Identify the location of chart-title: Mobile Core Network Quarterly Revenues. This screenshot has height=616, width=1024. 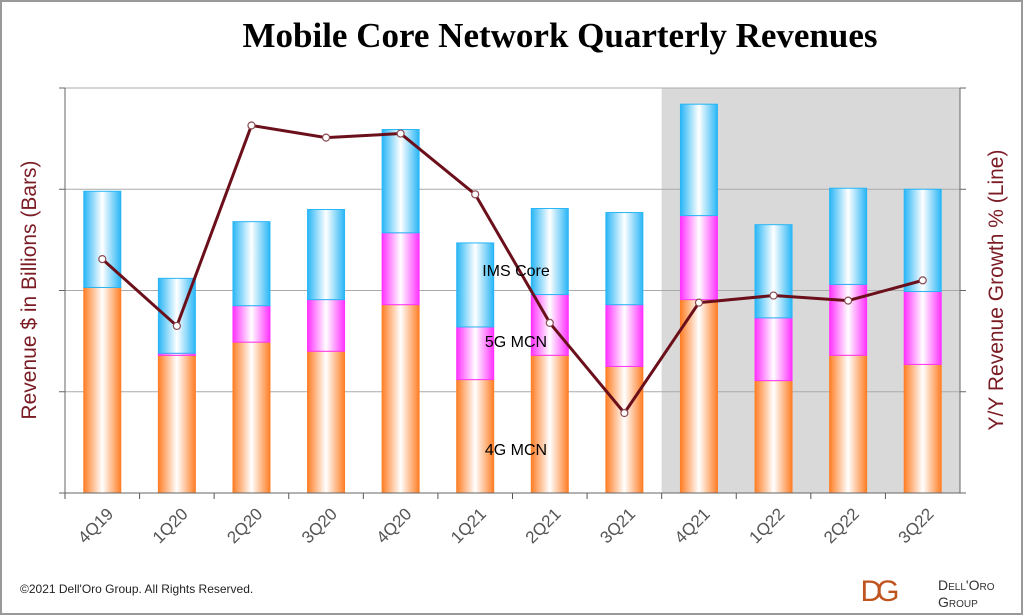
(559, 35).